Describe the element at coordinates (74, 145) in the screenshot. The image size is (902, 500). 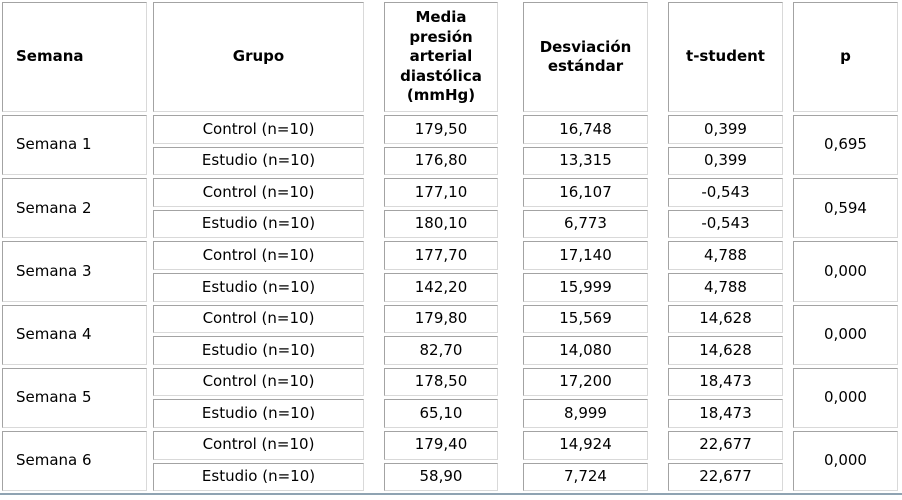
I see `cell-semana: Semana 1` at that location.